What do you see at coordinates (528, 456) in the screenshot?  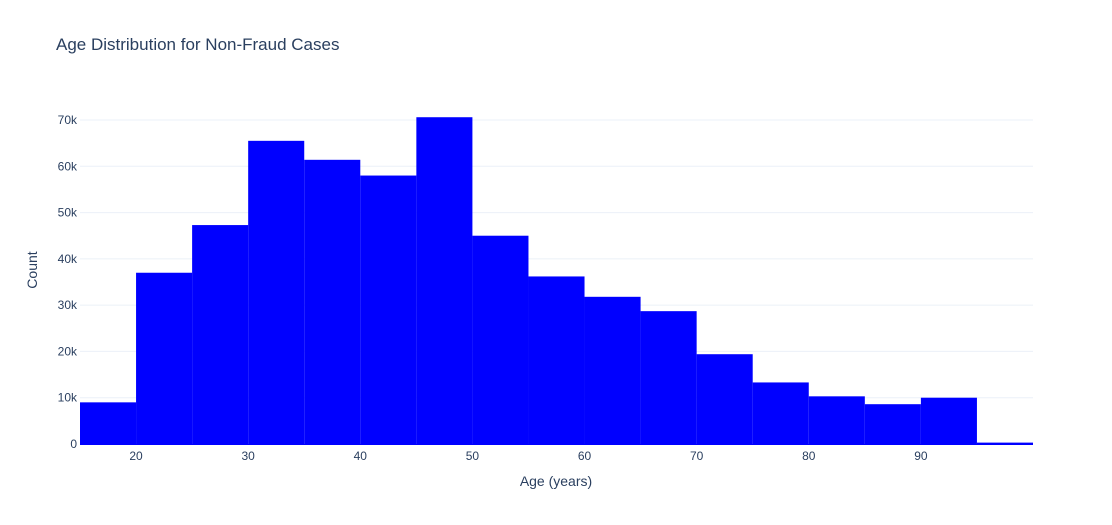 I see `x-axis-ticks: 20 30 40 50 60 70 80 90` at bounding box center [528, 456].